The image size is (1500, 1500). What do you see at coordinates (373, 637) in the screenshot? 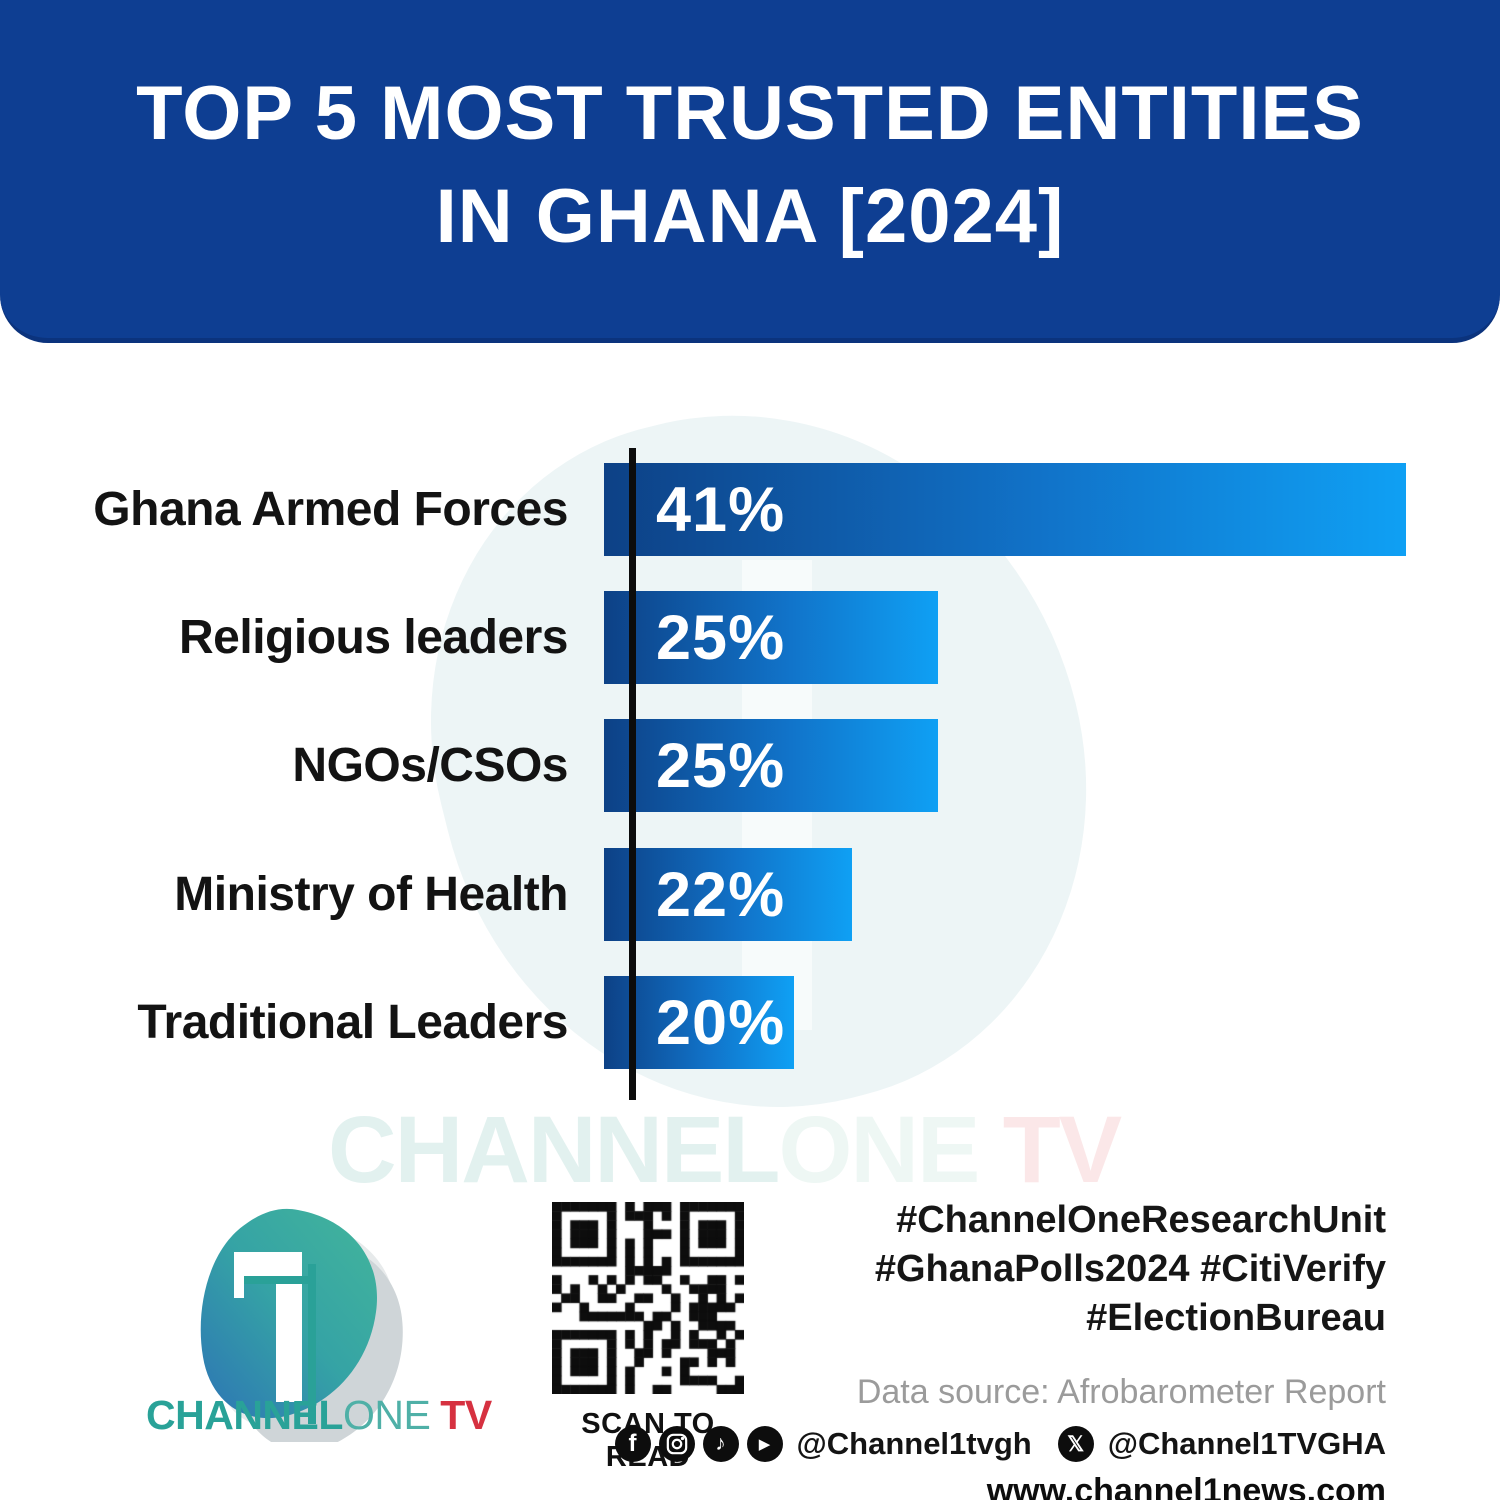
I see `bar-label: Religious leaders` at bounding box center [373, 637].